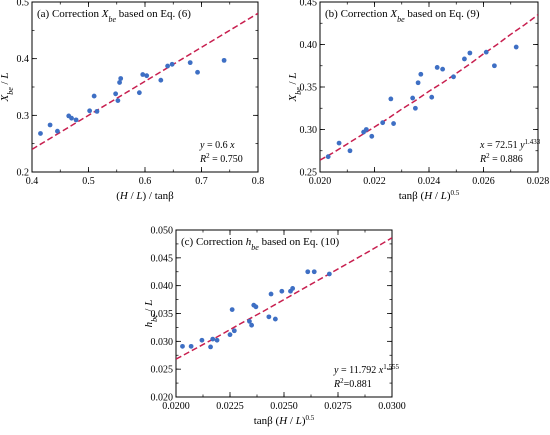 This screenshot has height=435, width=550. I want to click on y-tick-label: 0.040, so click(162, 286).